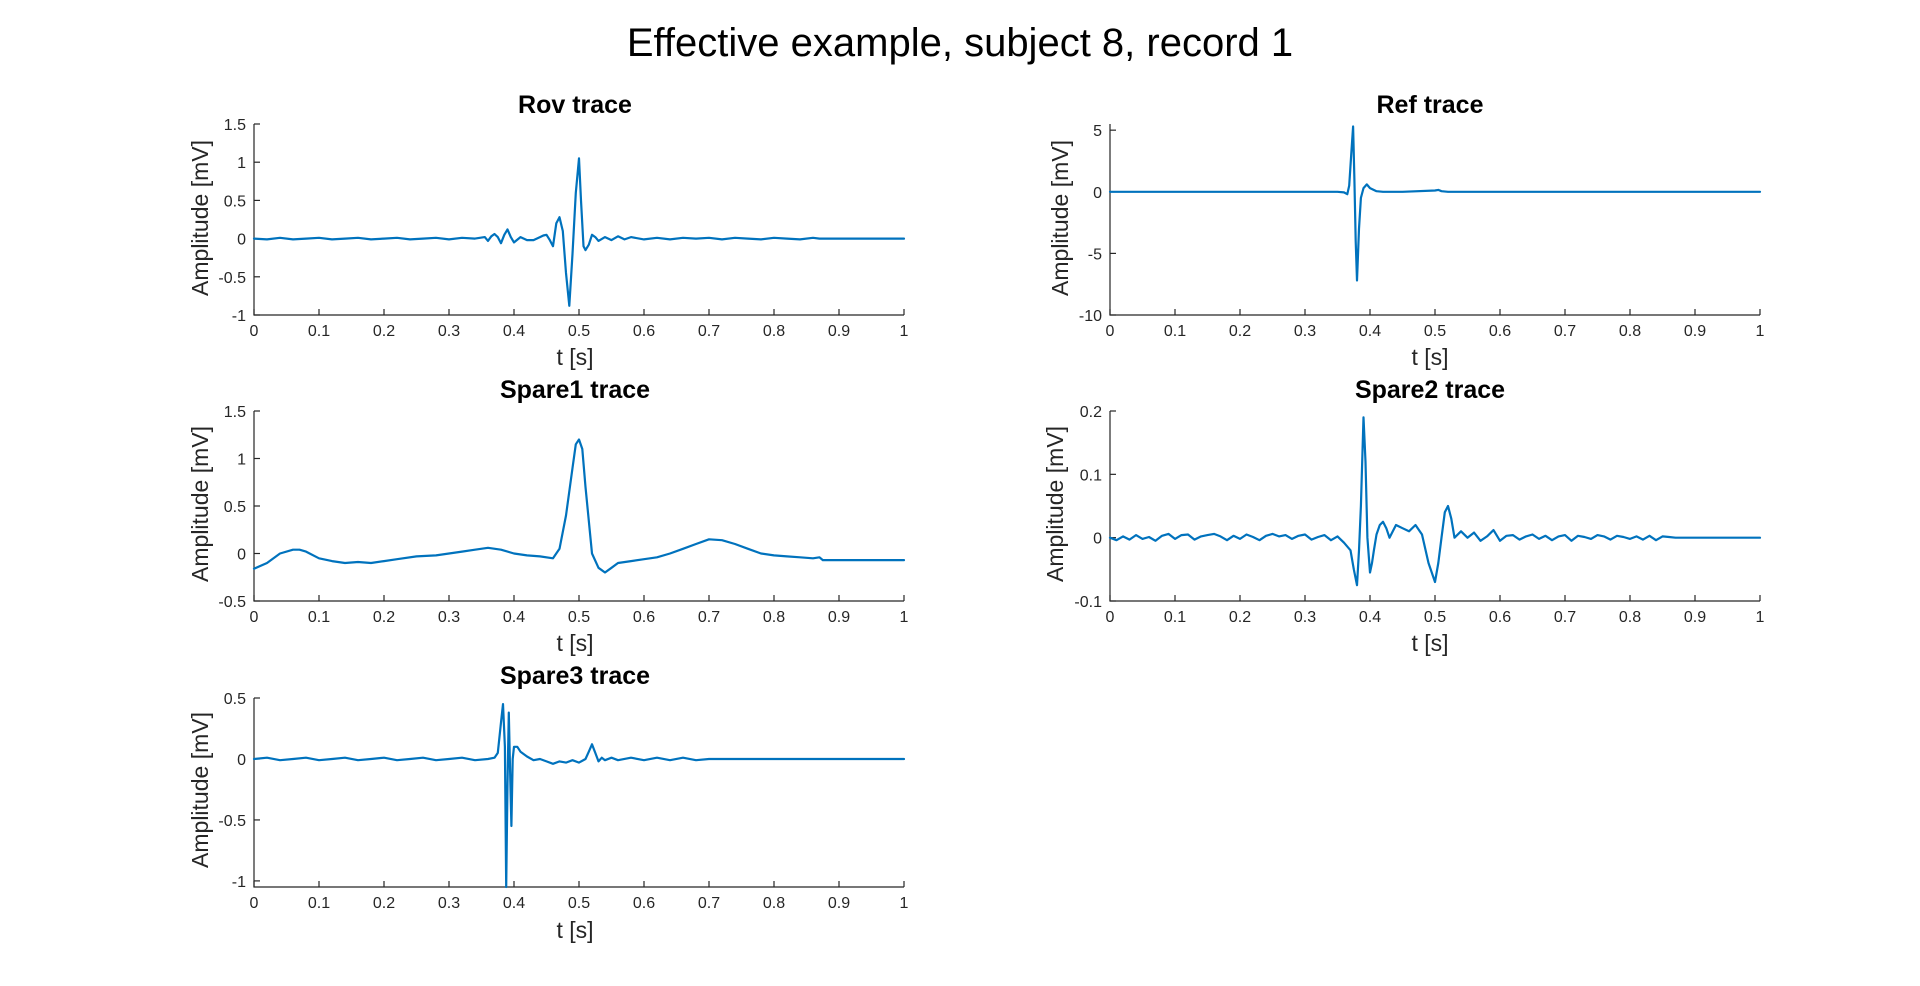 This screenshot has width=1920, height=986. I want to click on axis-ticks: 0 0.1 0.2 0.3 0.4 0.5 0.6 0.7 0.8 0.9 1 -10 -5 0 5, so click(1422, 231).